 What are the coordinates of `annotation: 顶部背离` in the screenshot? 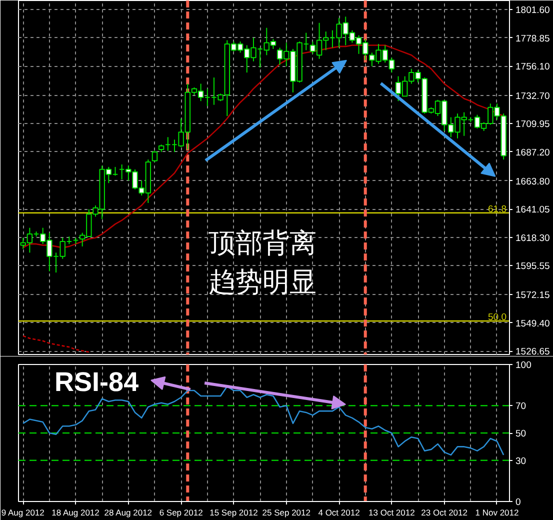 It's located at (262, 243).